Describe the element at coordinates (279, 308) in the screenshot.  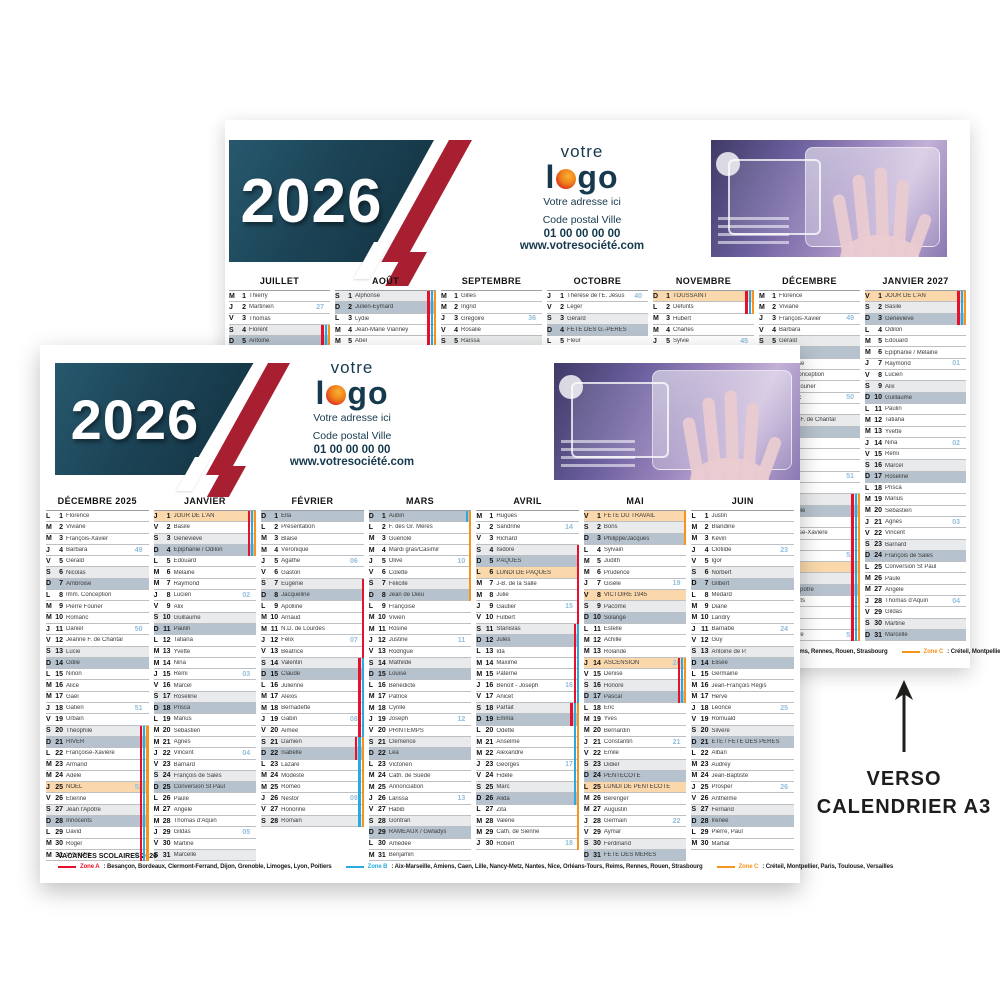
I see `day-row: J 2 Martinien 27` at that location.